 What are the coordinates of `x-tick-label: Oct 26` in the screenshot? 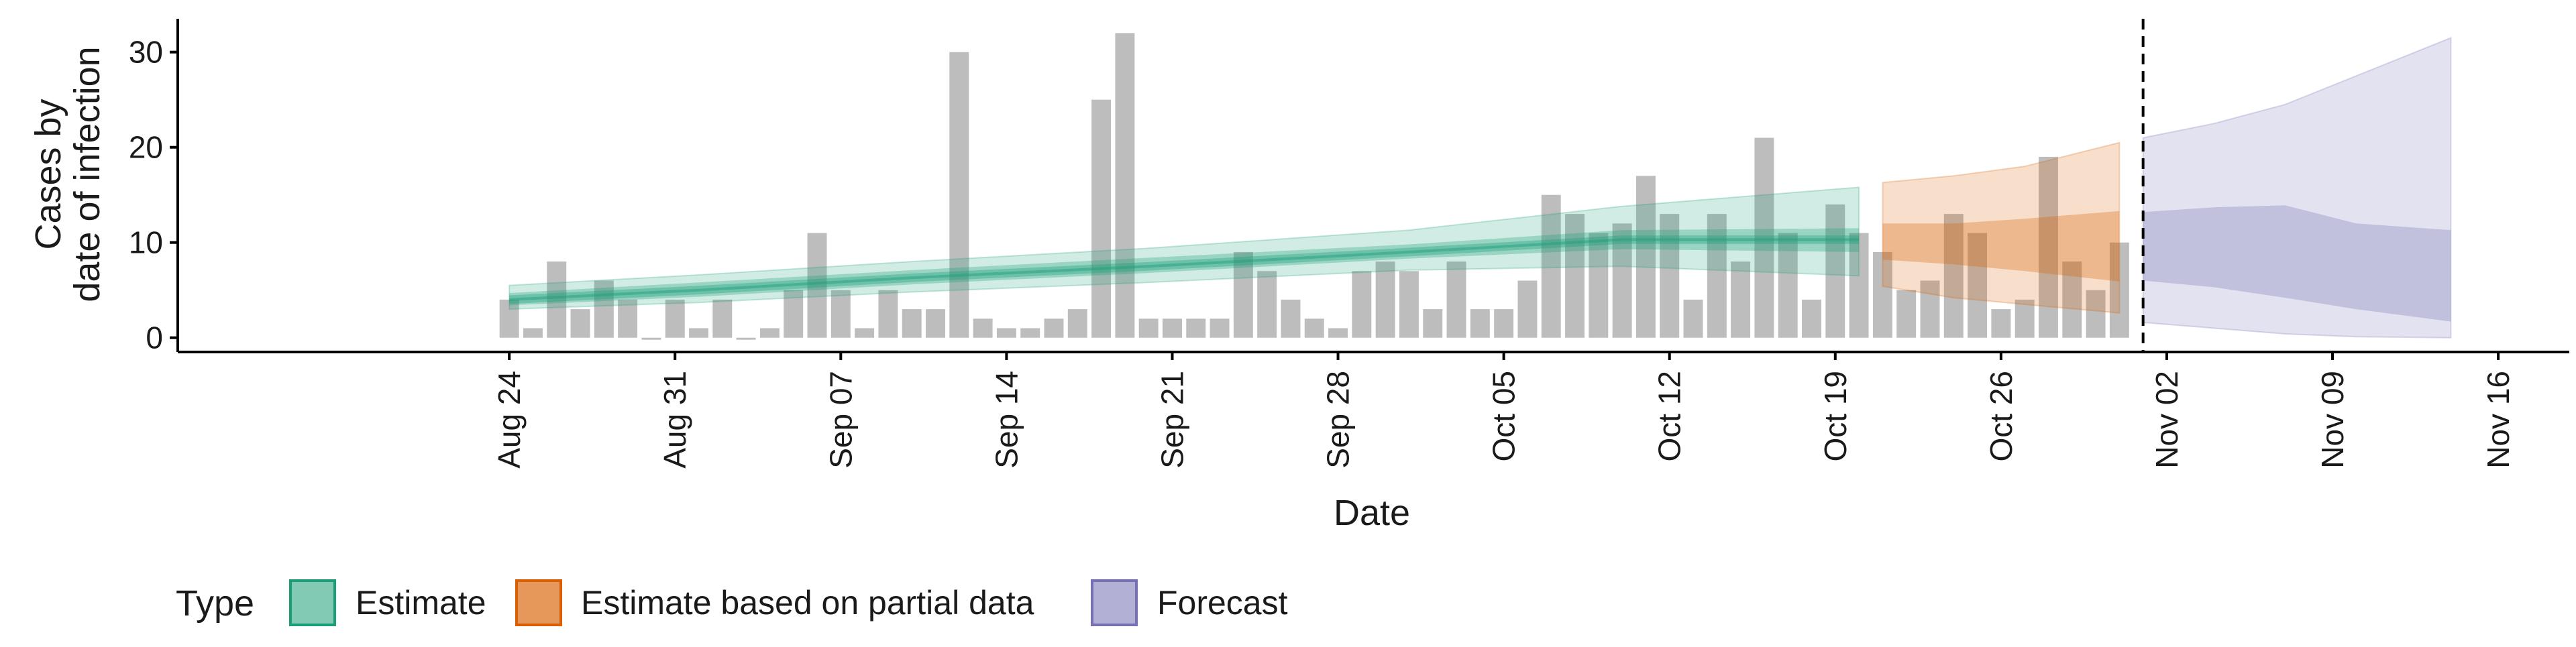 It's located at (2001, 417).